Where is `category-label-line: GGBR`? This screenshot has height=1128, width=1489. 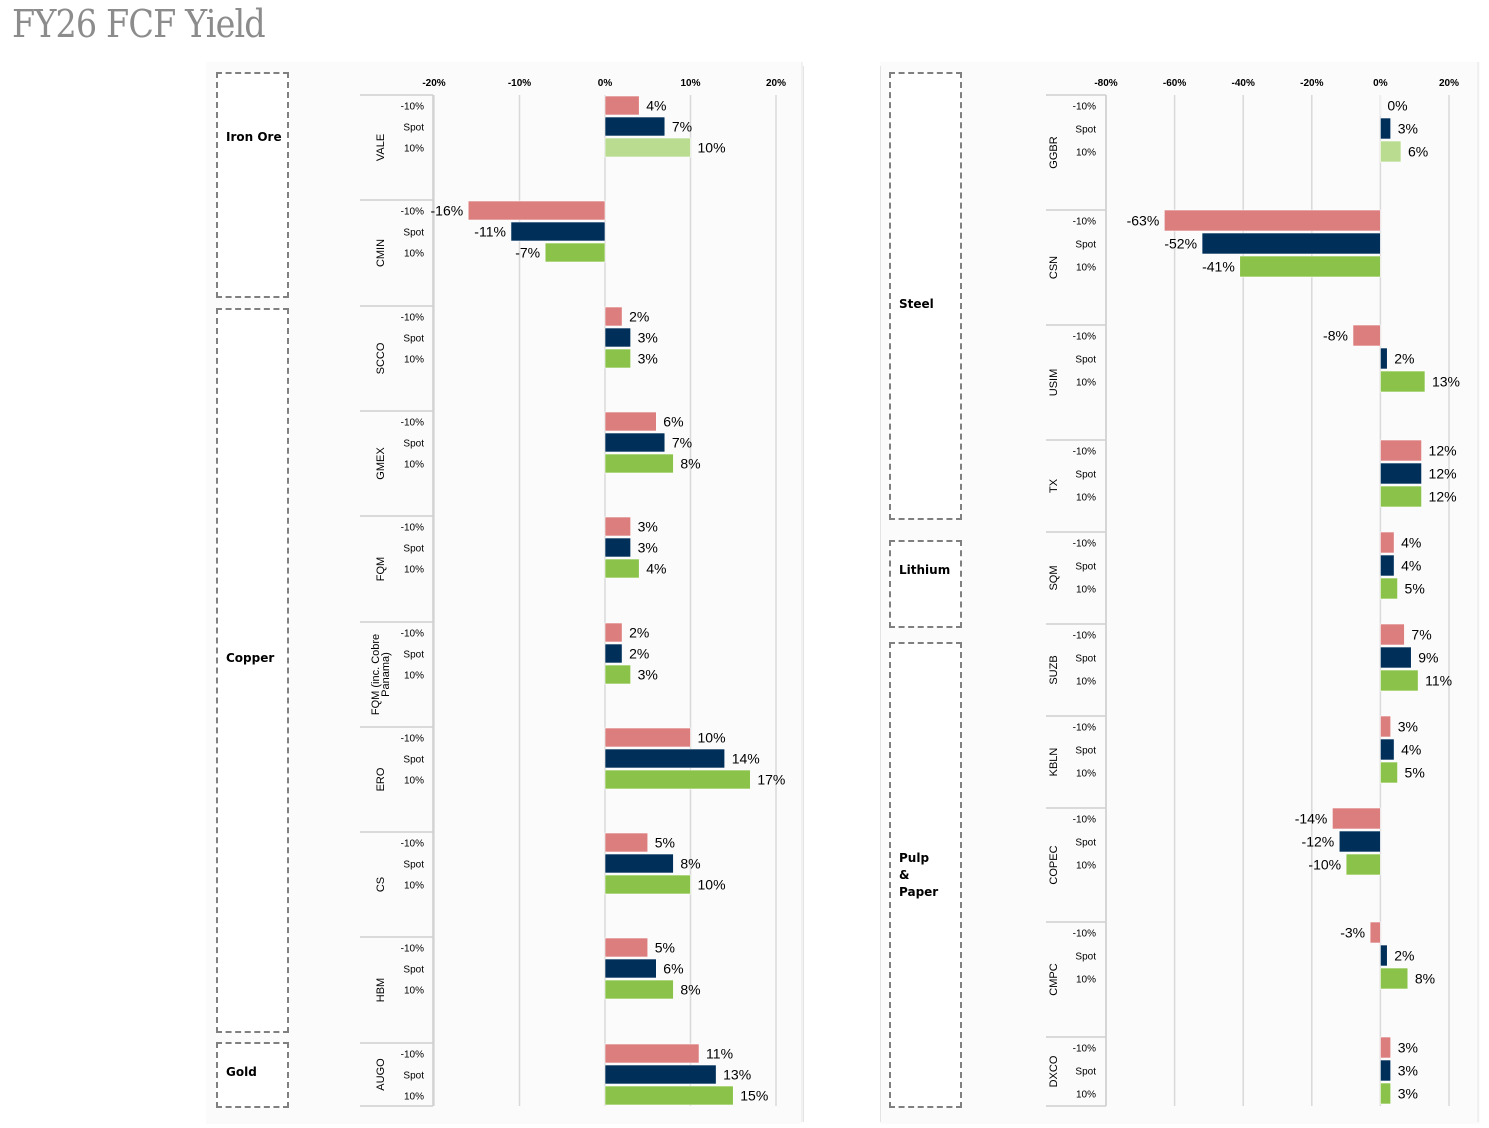
category-label-line: GGBR is located at coordinates (1054, 152).